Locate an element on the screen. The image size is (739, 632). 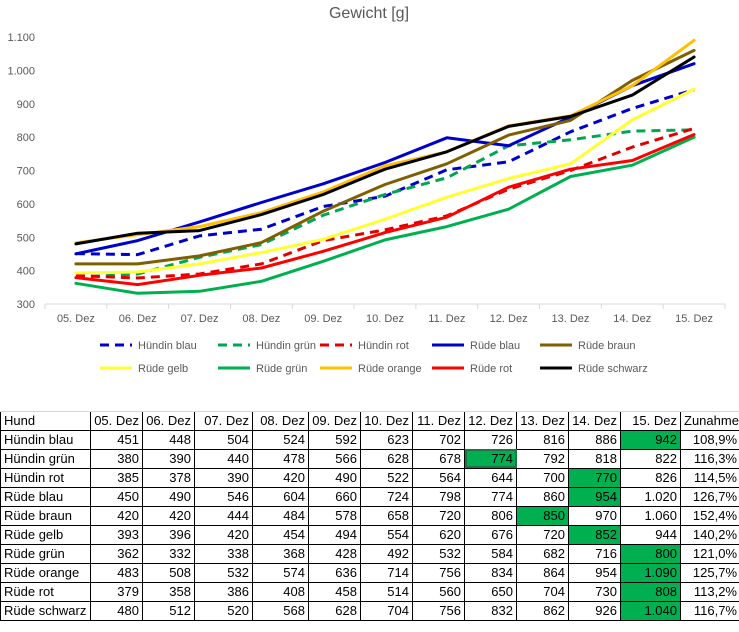
weight-cell: 480 is located at coordinates (116, 610).